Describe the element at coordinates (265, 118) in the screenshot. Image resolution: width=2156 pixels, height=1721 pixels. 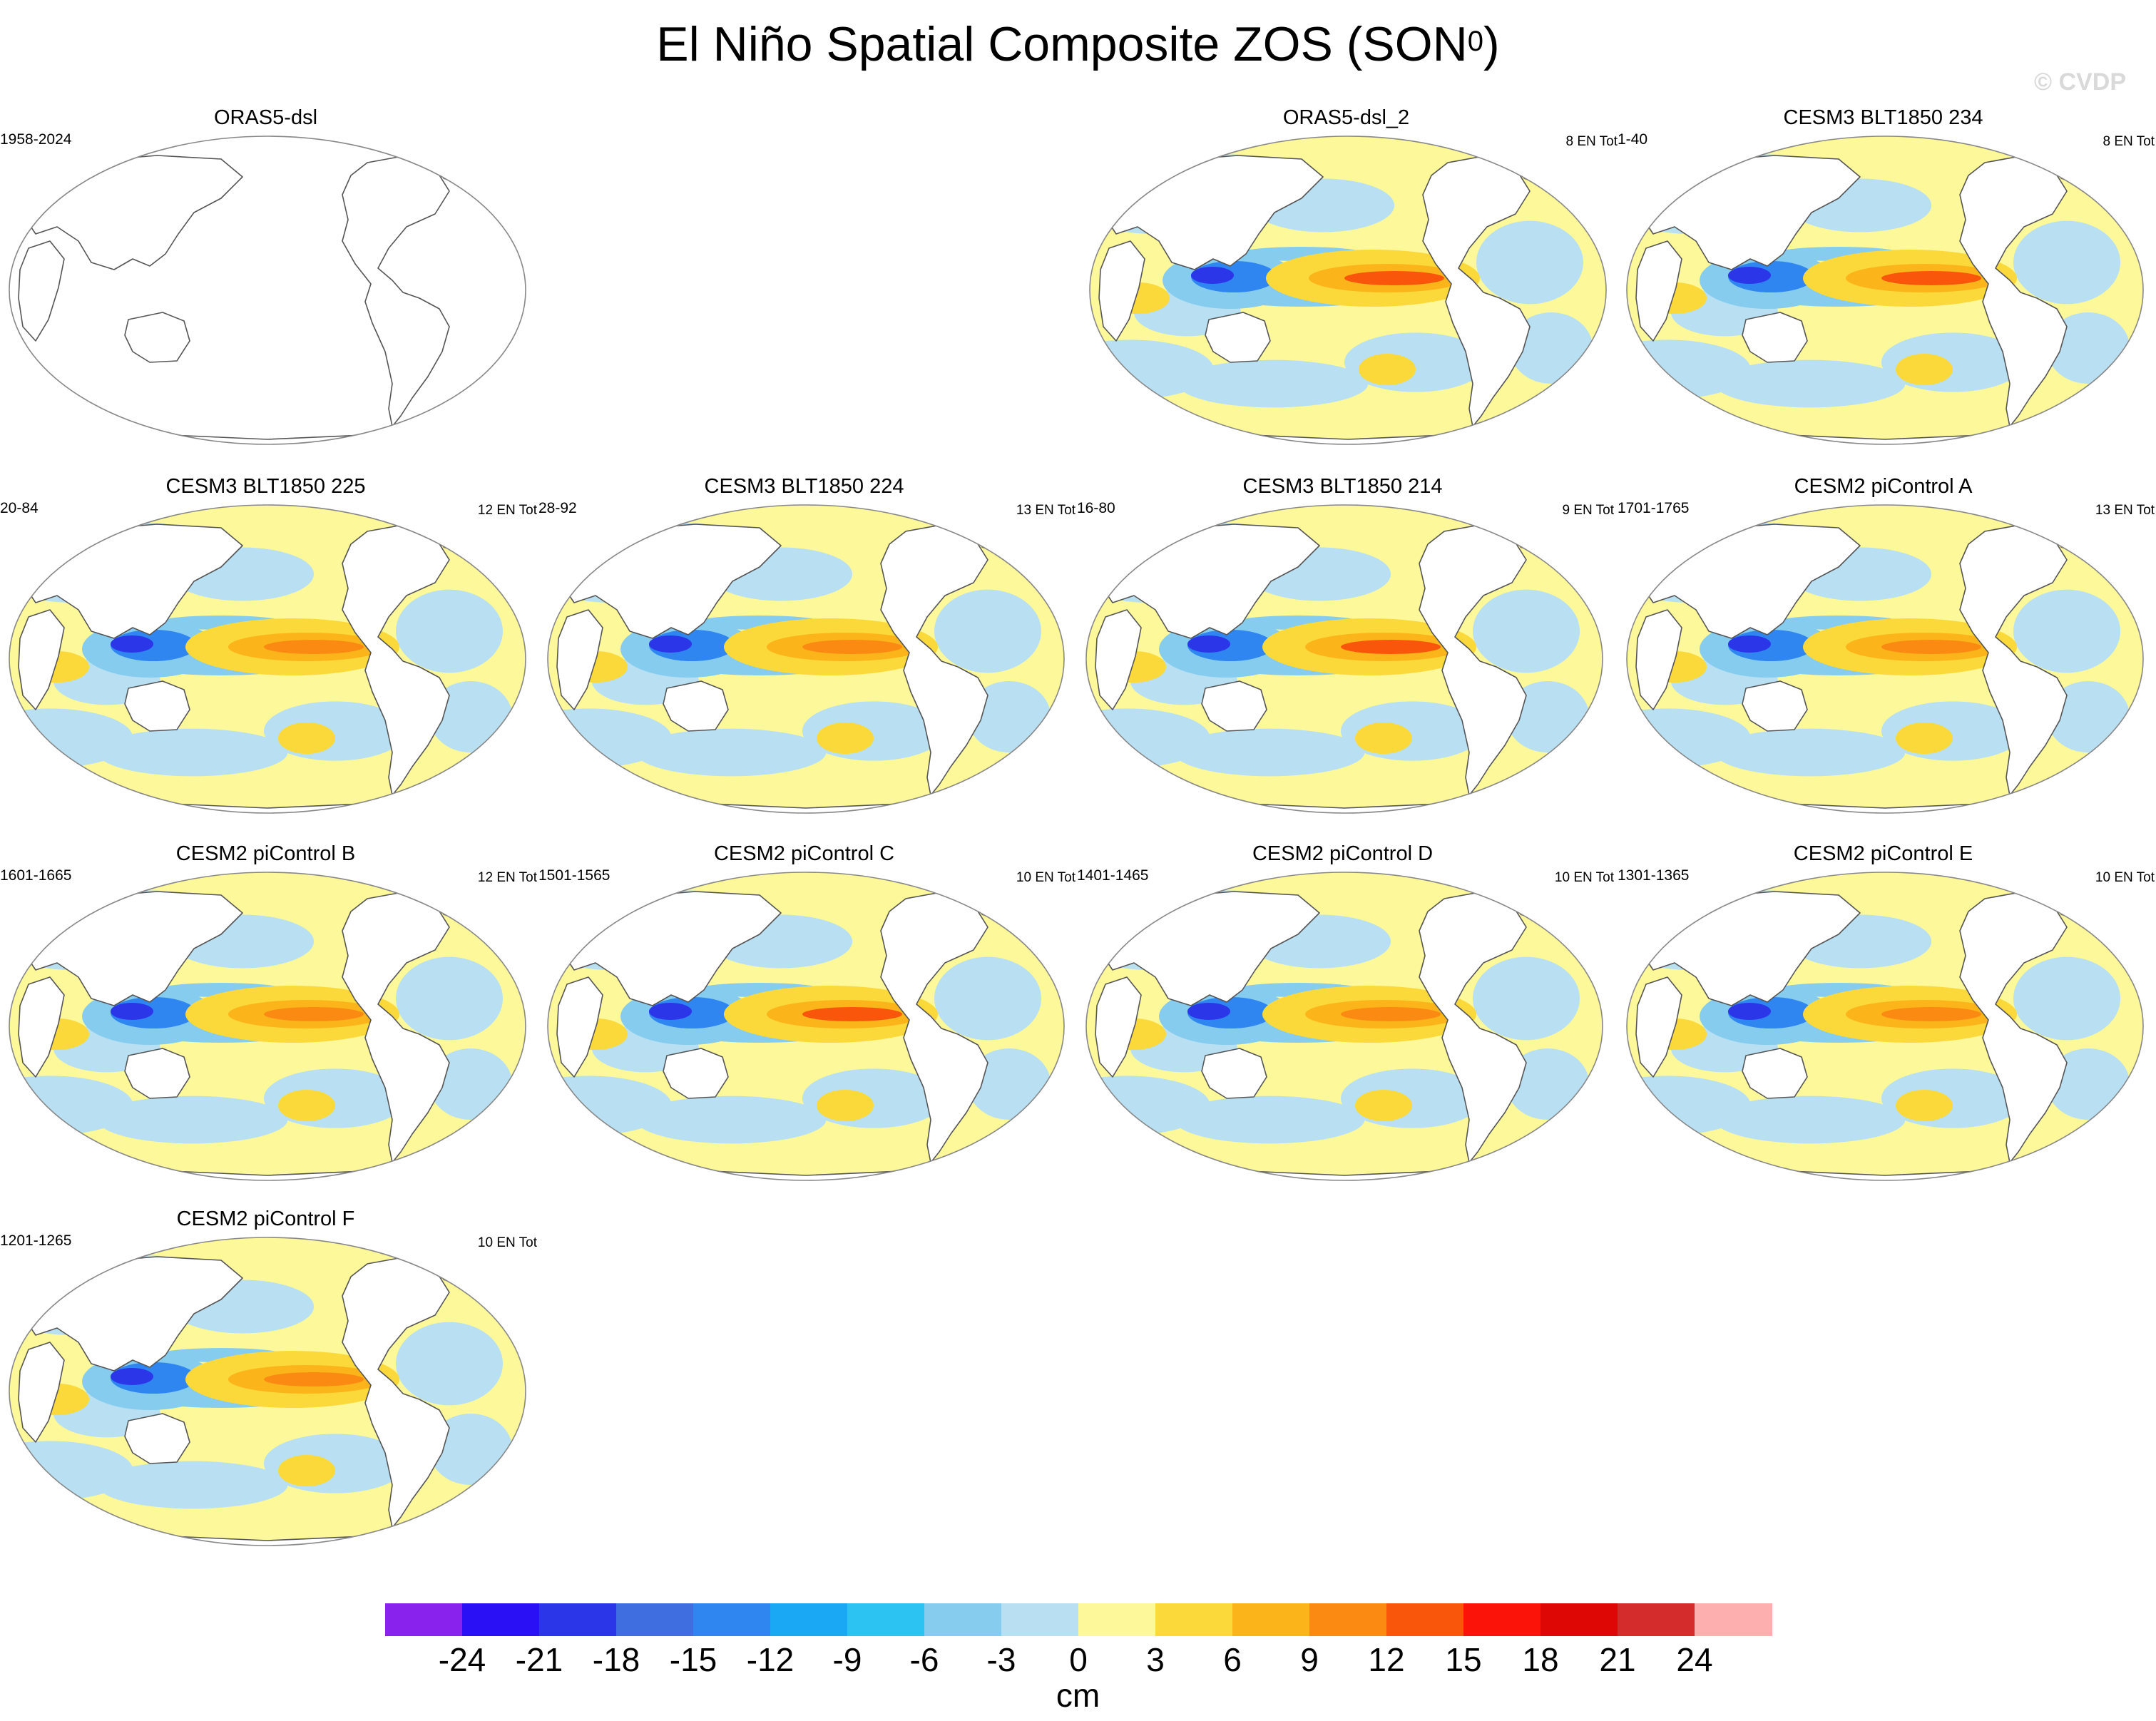
I see `panel-title: ORAS5-dsl` at that location.